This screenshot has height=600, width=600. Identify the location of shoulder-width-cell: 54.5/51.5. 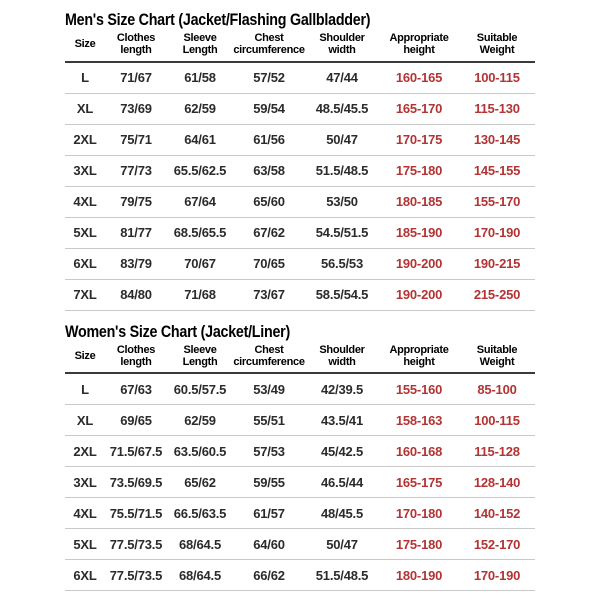
(342, 233).